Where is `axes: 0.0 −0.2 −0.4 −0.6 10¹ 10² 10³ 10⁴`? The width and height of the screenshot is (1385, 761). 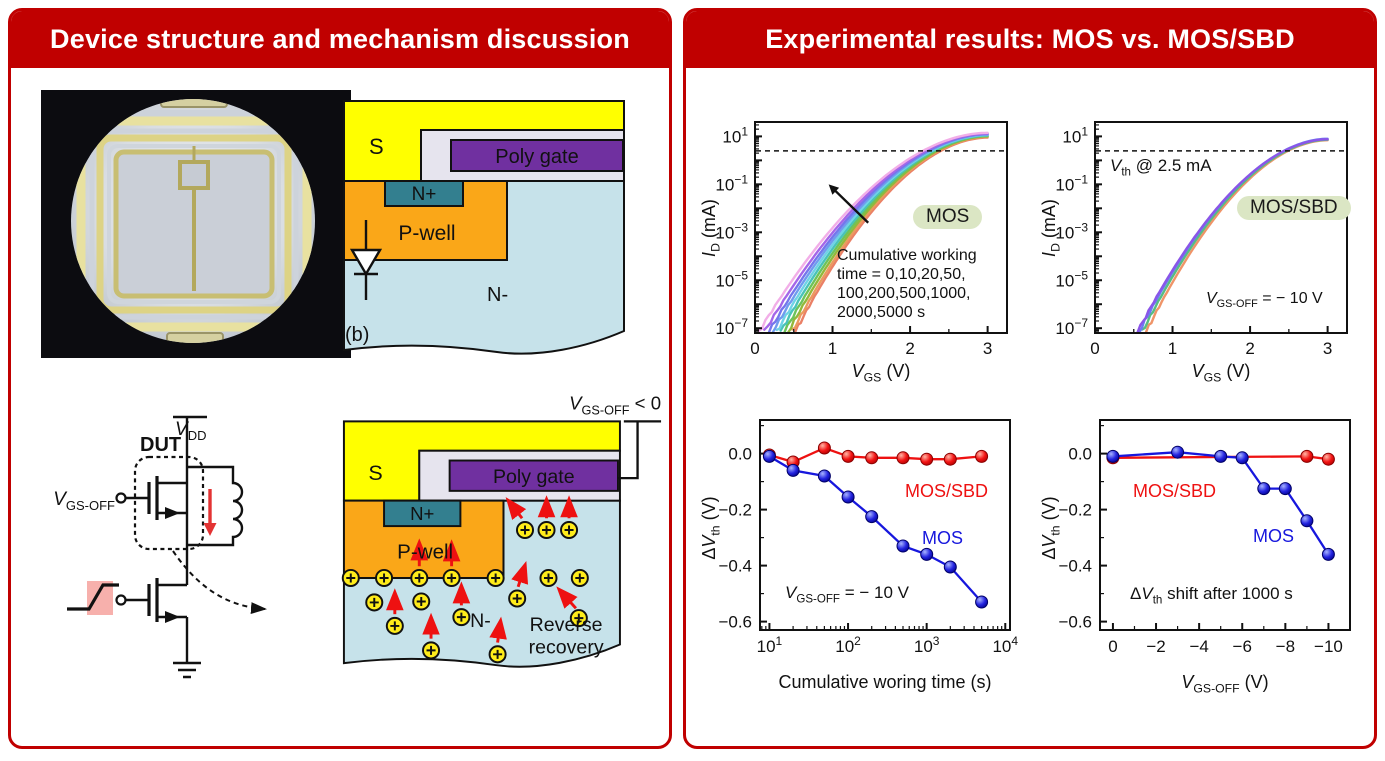
axes: 0.0 −0.2 −0.4 −0.6 10¹ 10² 10³ 10⁴ is located at coordinates (868, 537).